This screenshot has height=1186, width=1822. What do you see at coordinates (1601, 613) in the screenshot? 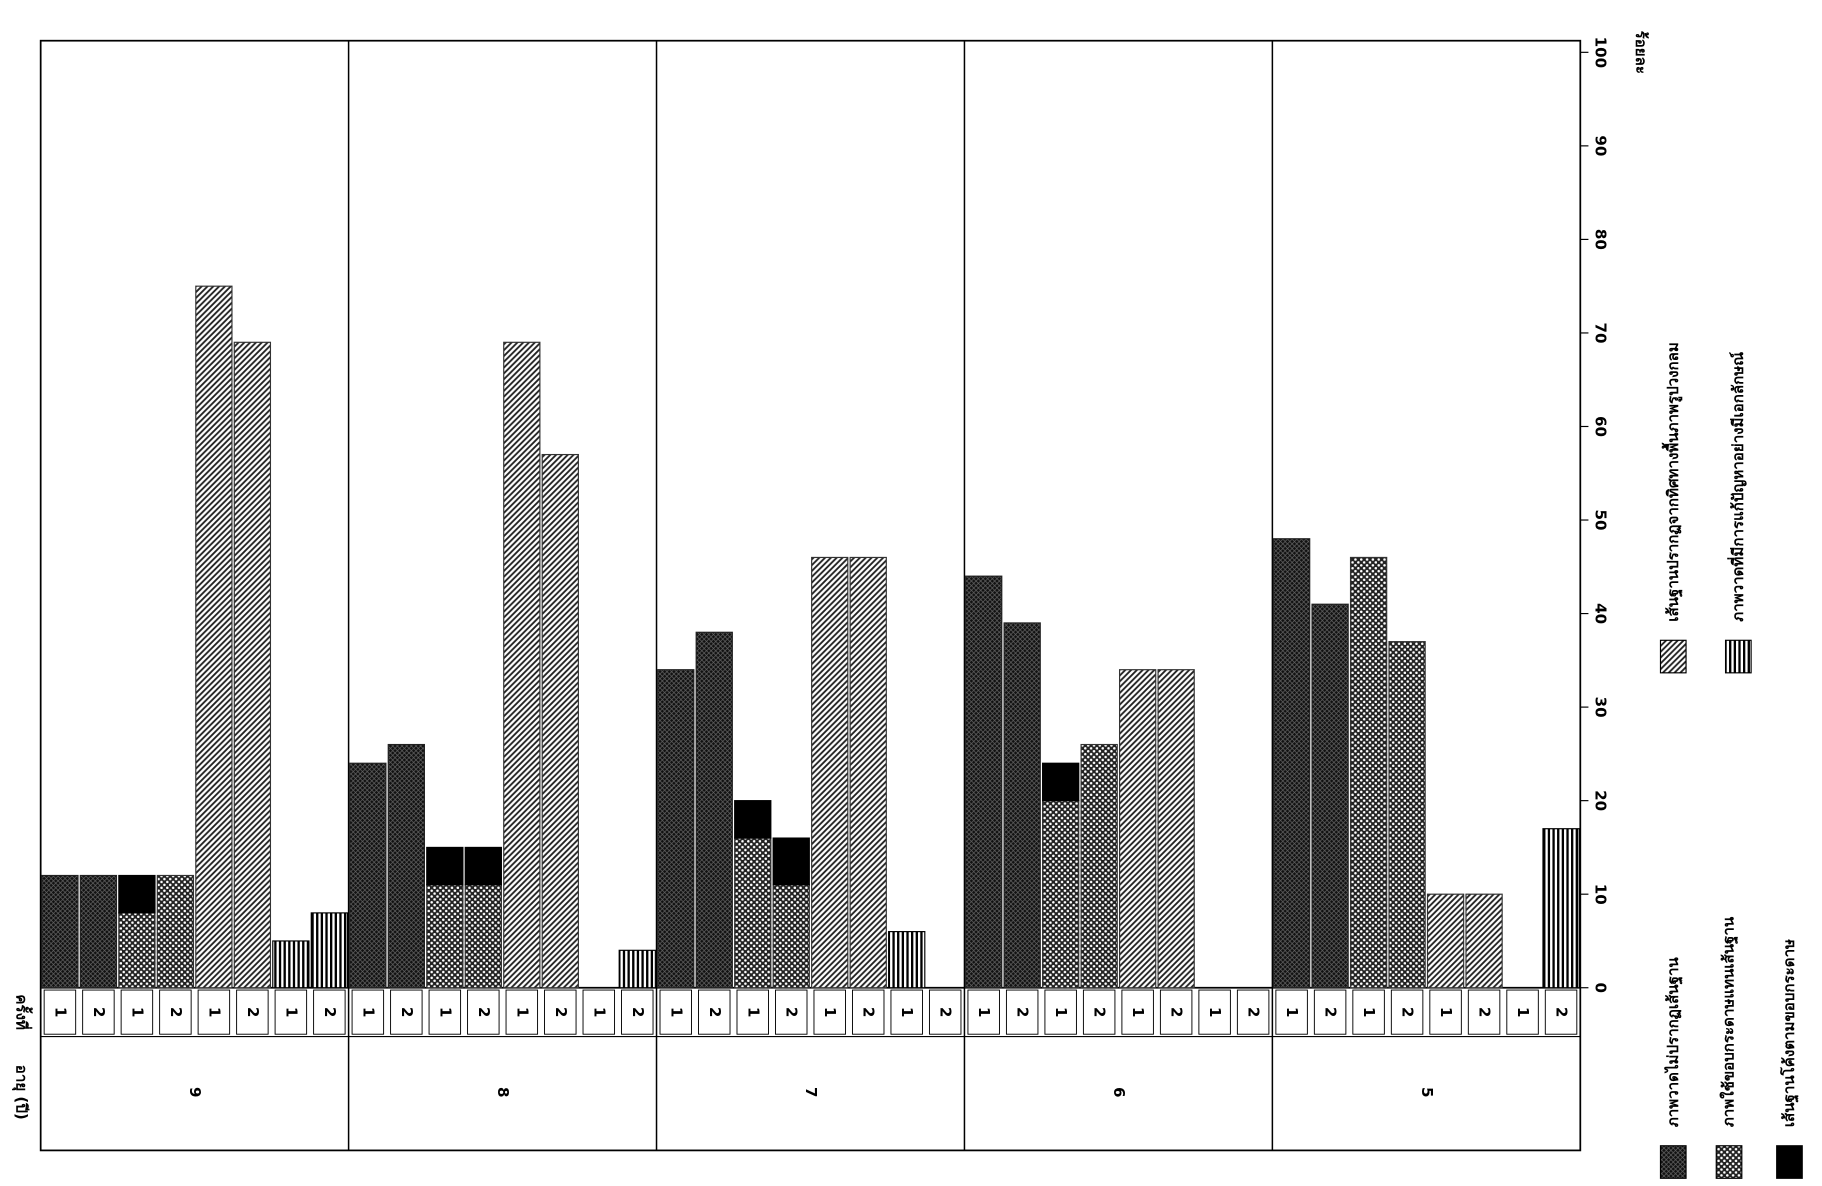
I see `y-tick-label: 40` at bounding box center [1601, 613].